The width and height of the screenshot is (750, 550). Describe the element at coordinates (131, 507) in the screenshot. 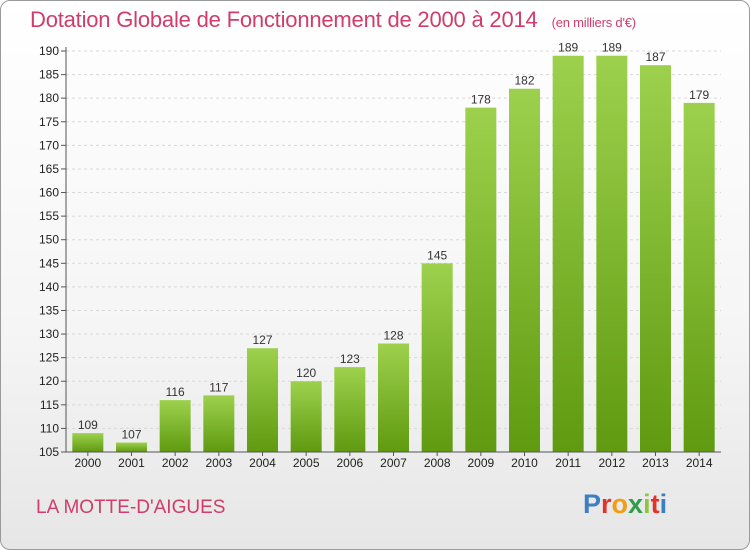

I see `commune-name: LA MOTTE-D'AIGUES` at that location.